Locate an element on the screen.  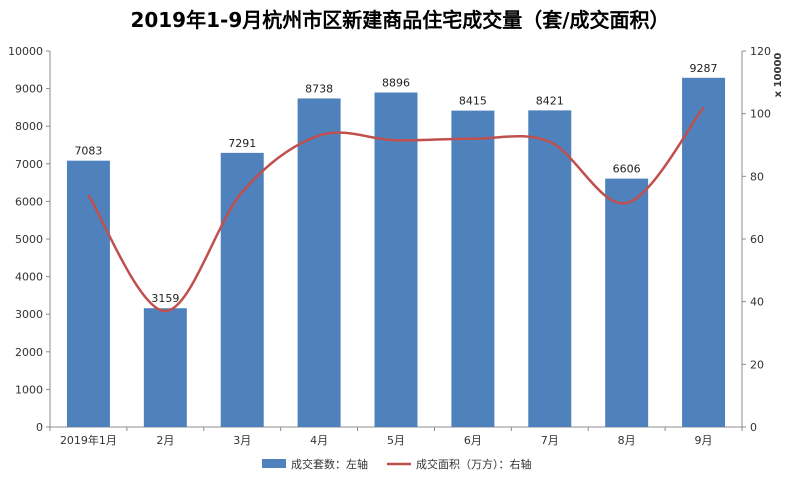
x-tick-label: 6月 is located at coordinates (473, 440).